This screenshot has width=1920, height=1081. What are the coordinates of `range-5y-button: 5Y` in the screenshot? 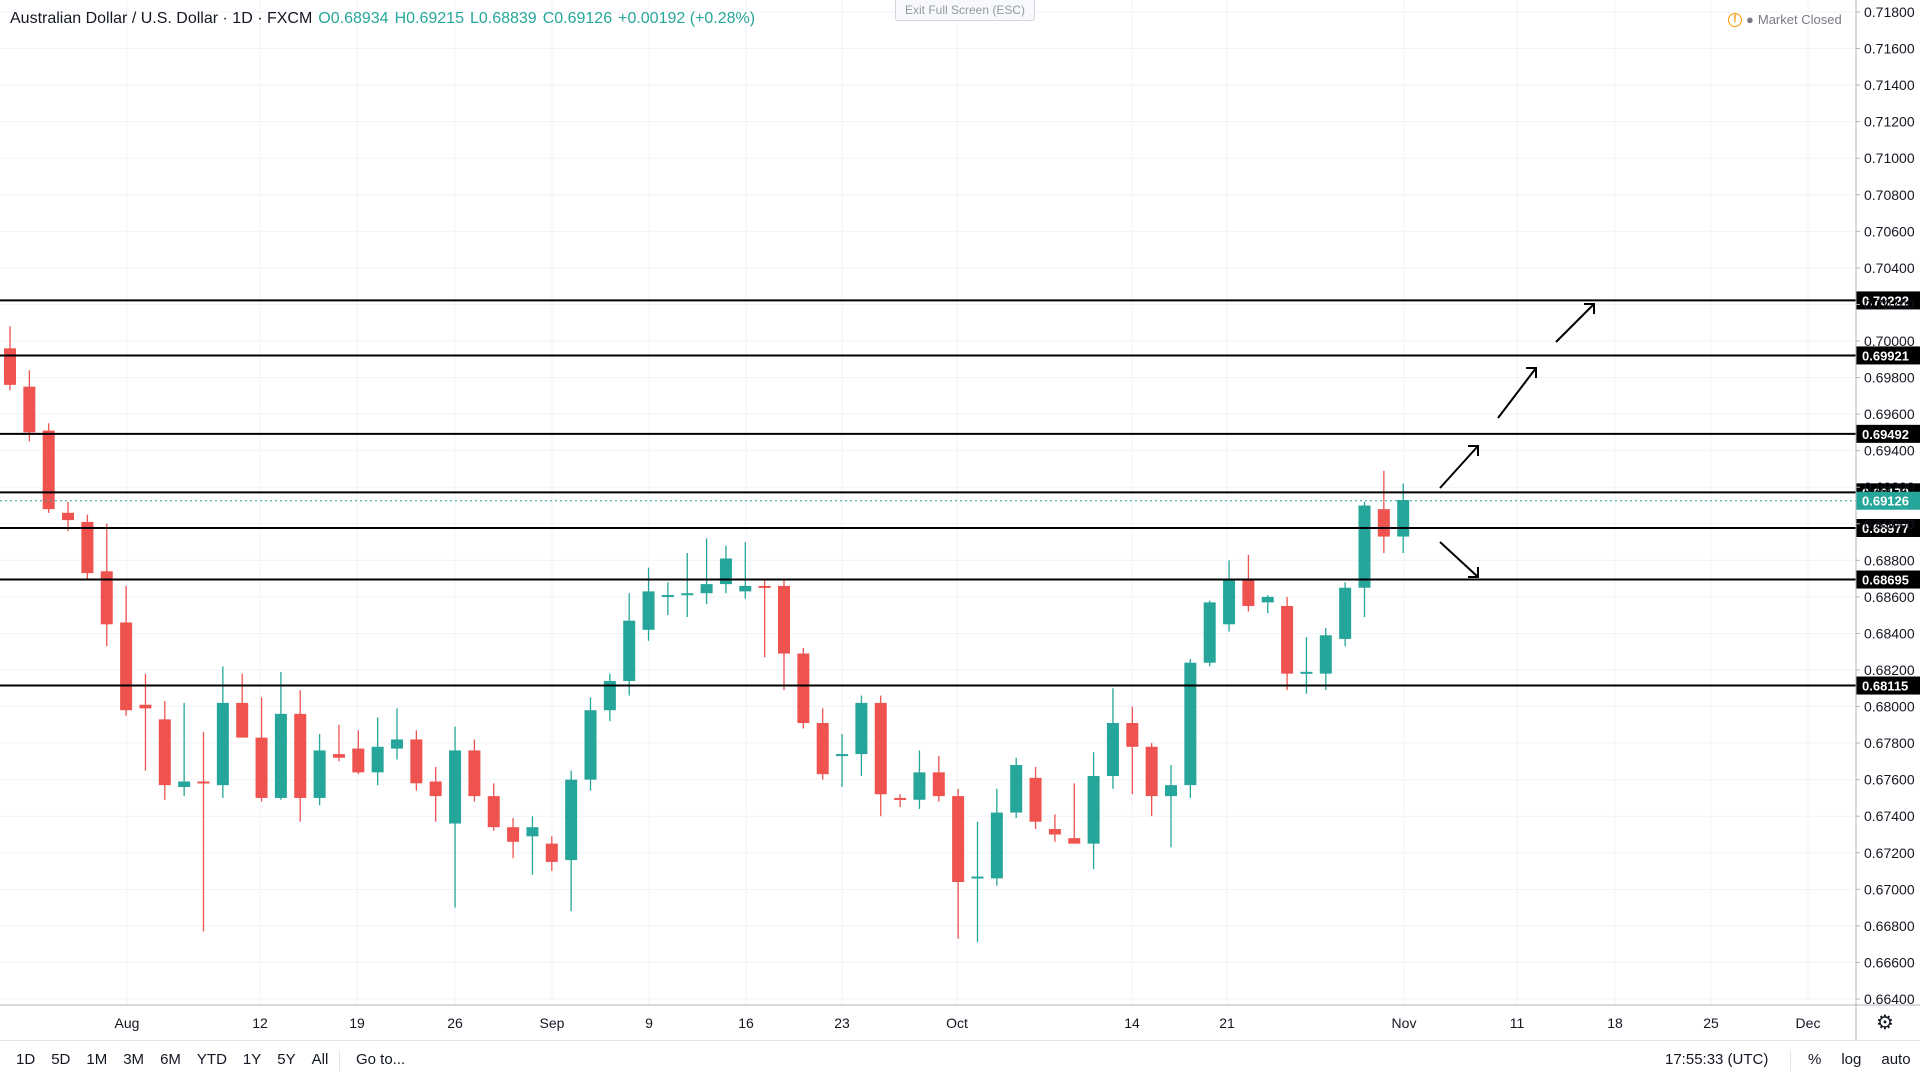 It's located at (286, 1059).